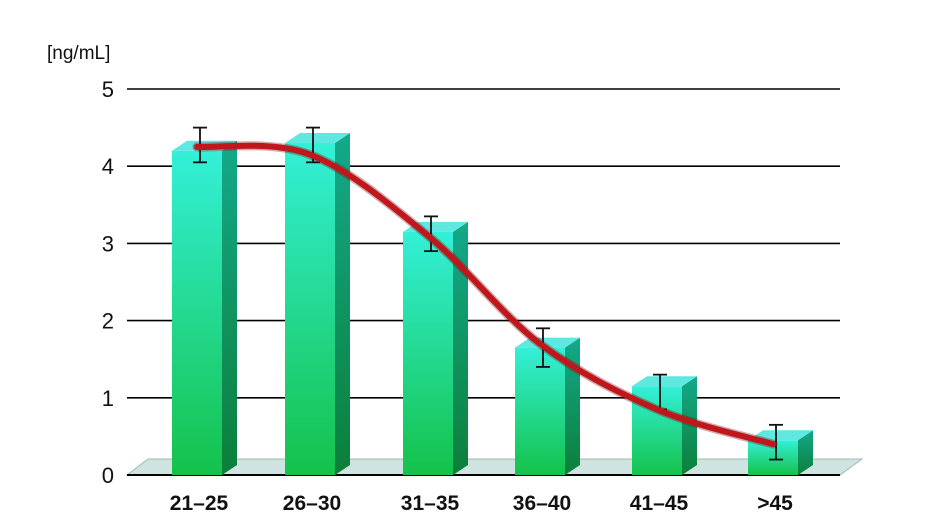  Describe the element at coordinates (430, 503) in the screenshot. I see `x-tick-label: 31–35` at that location.